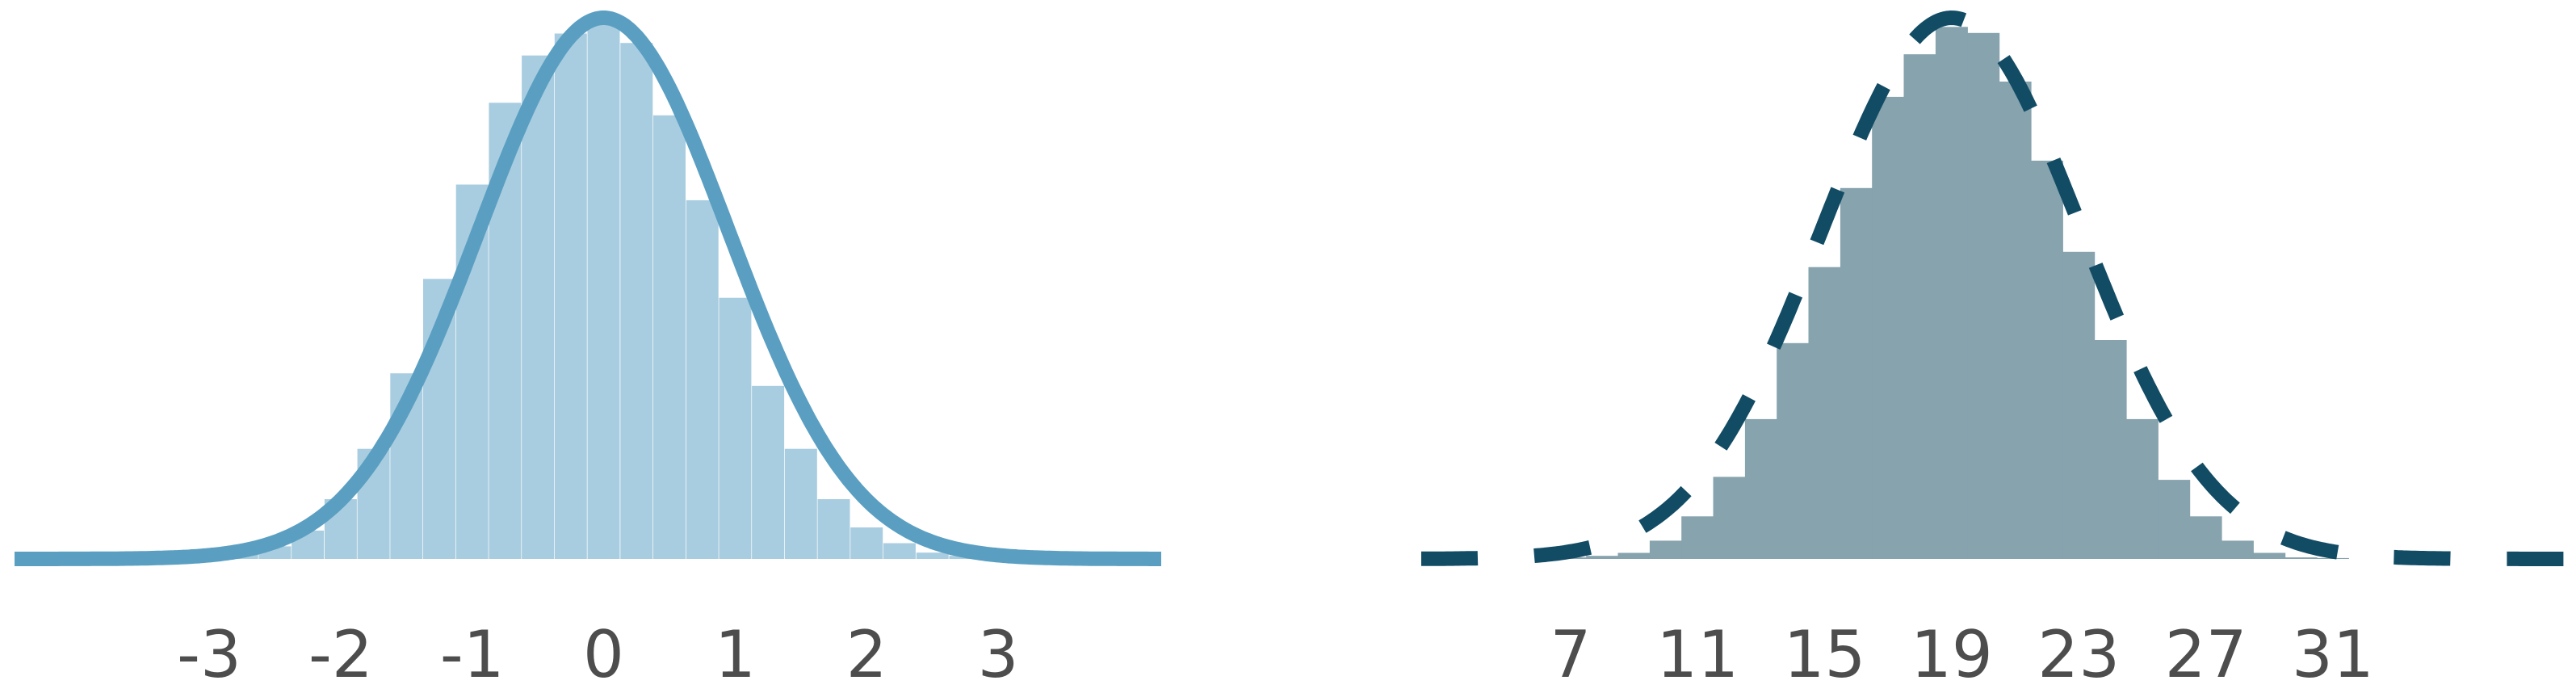  Describe the element at coordinates (472, 654) in the screenshot. I see `x-tick-label: -1` at that location.